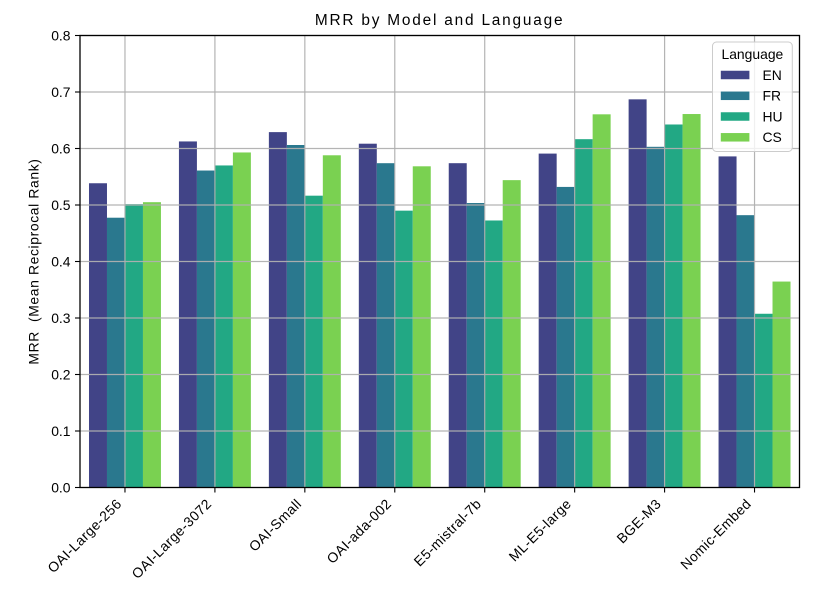  Describe the element at coordinates (61, 262) in the screenshot. I see `svg-text: 0.4` at that location.